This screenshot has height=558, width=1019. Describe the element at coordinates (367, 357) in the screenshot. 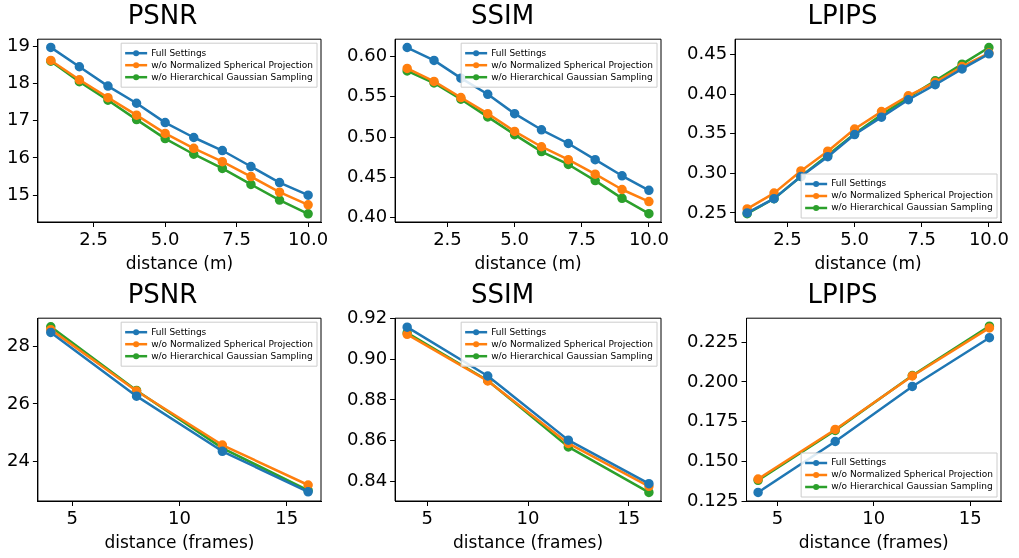

I see `y-tick-label: 0.90` at that location.